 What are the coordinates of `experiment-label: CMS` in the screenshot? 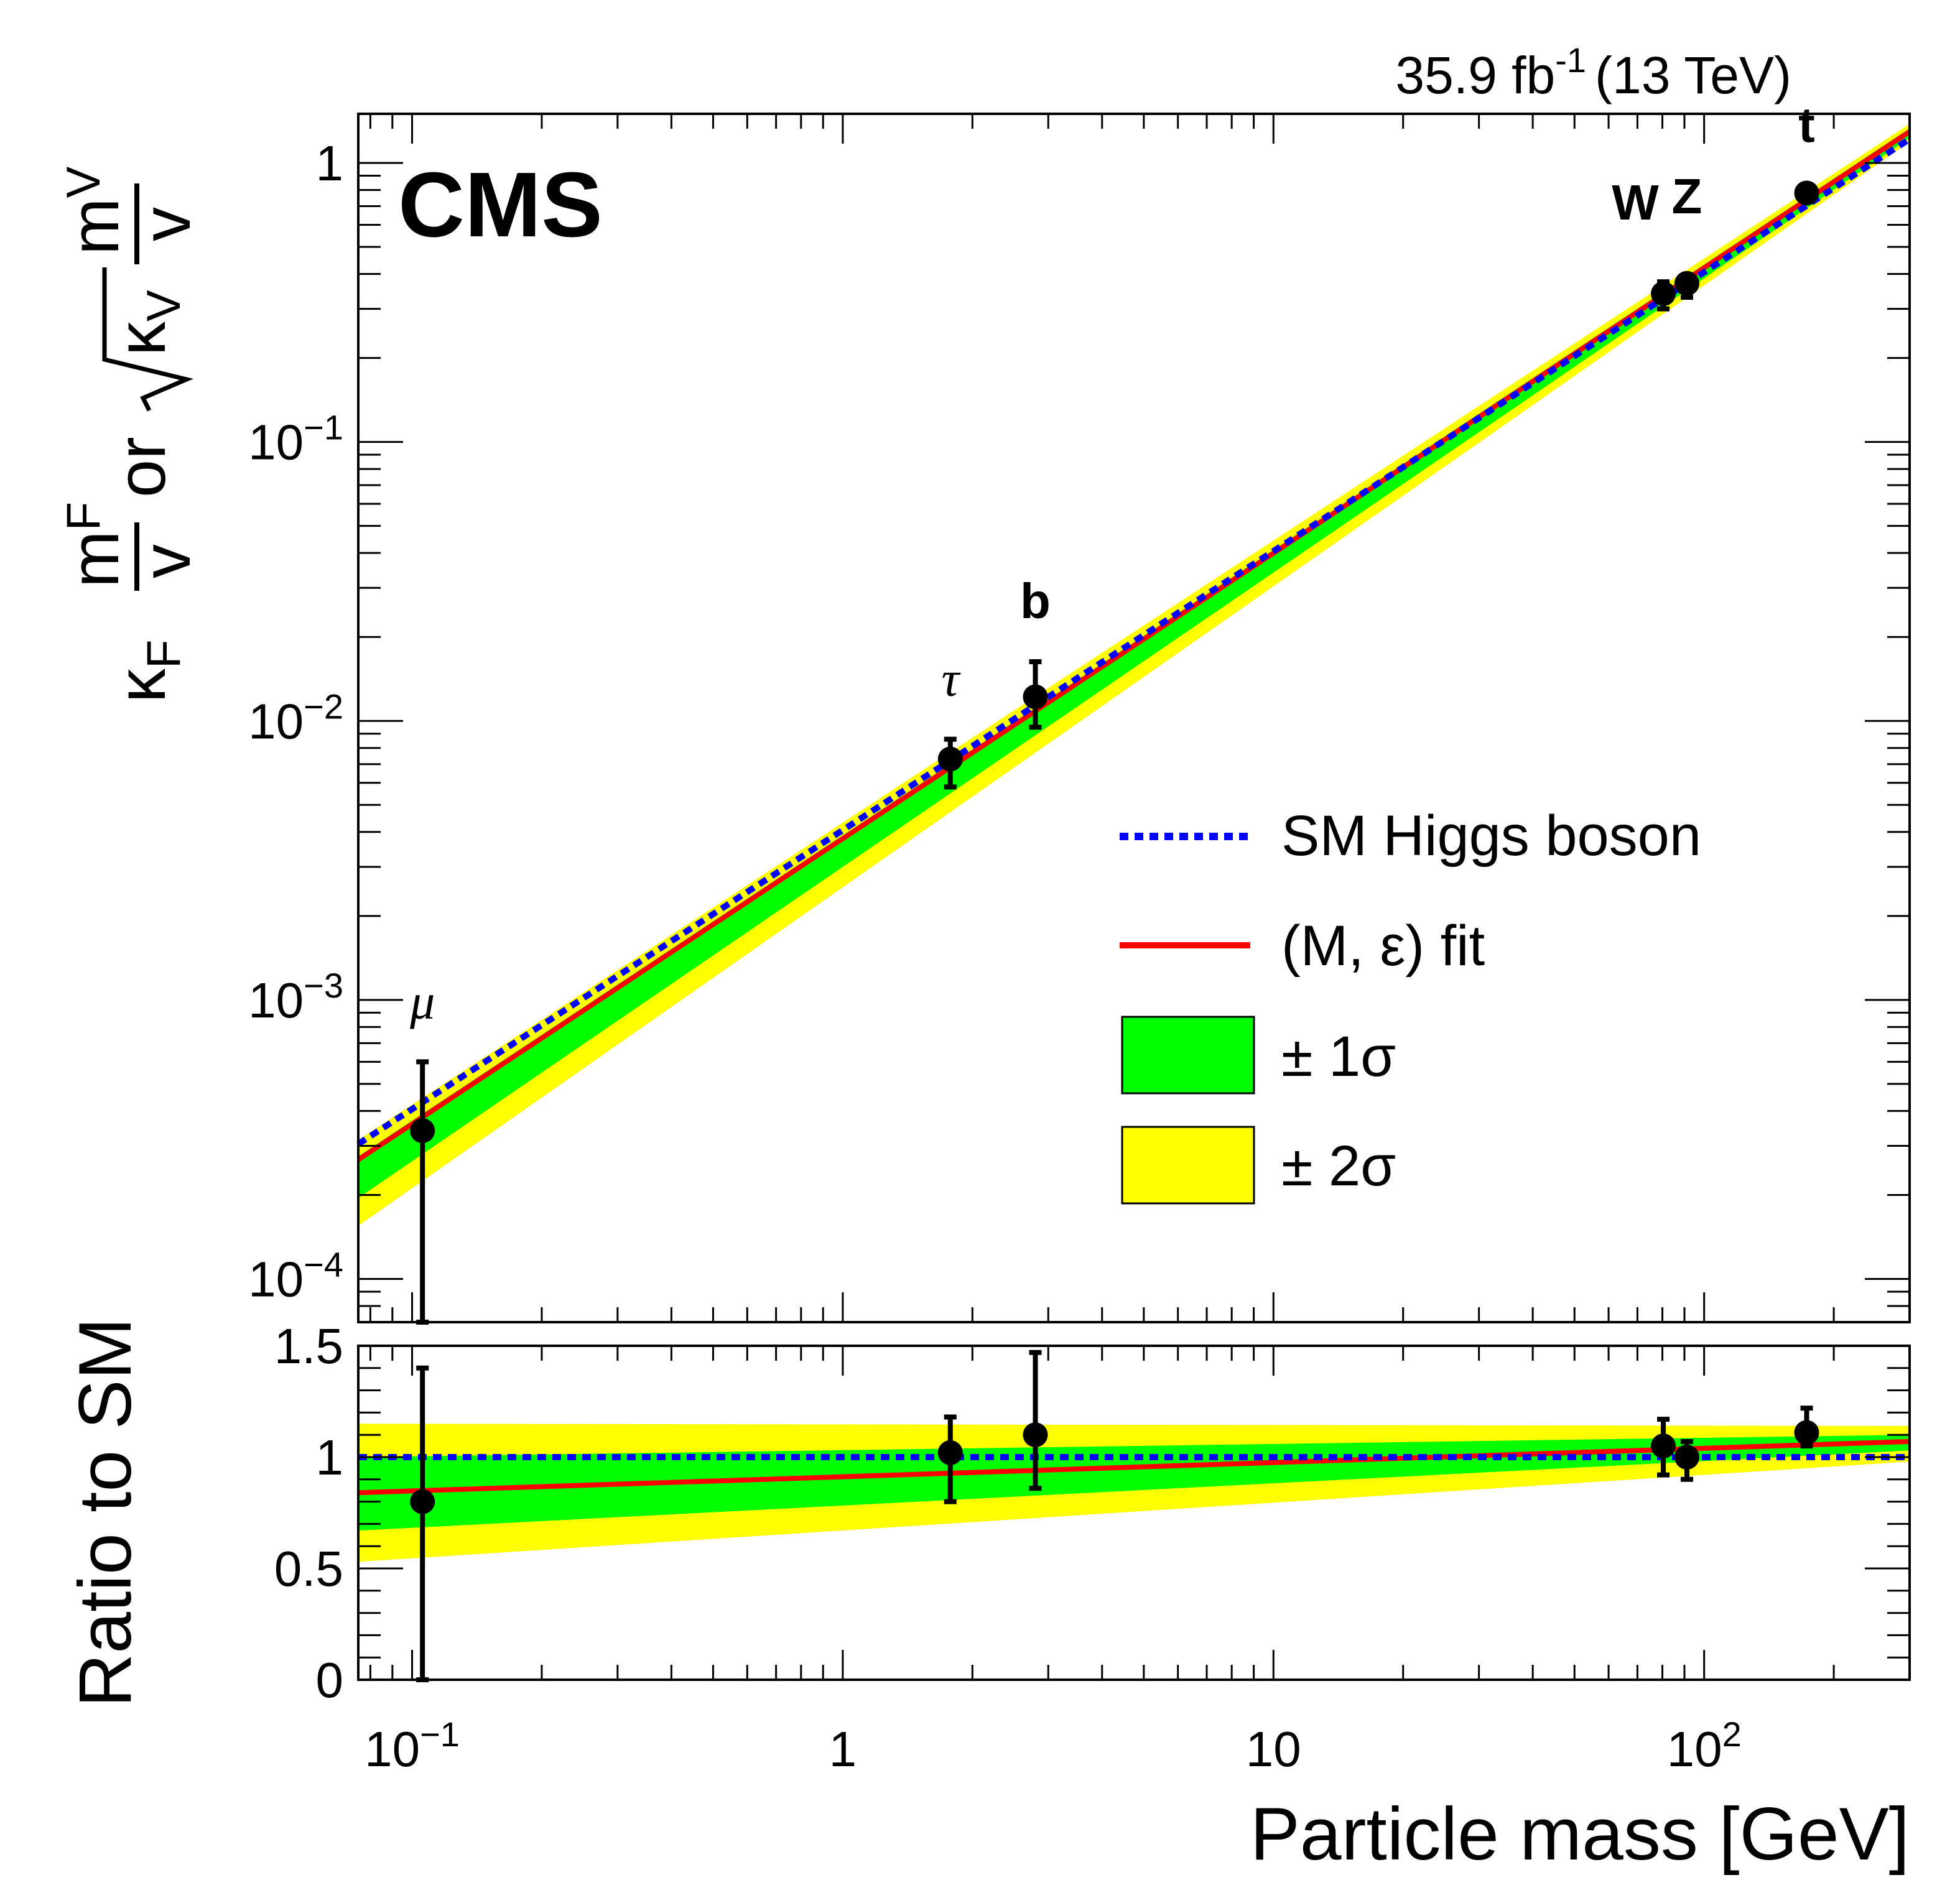 It's located at (500, 205).